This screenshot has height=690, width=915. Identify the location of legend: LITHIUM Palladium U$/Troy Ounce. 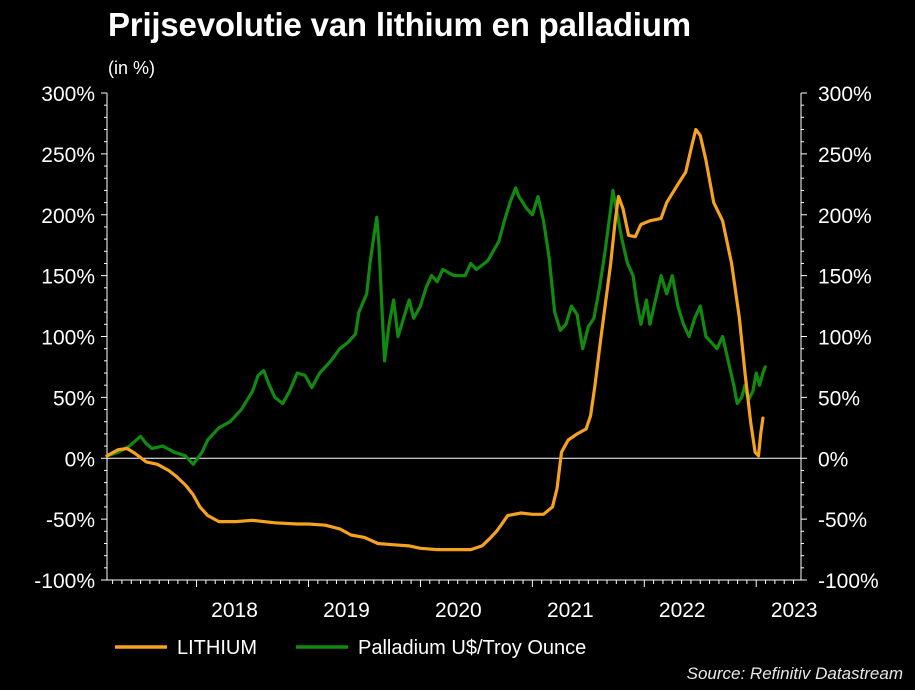
(350, 648).